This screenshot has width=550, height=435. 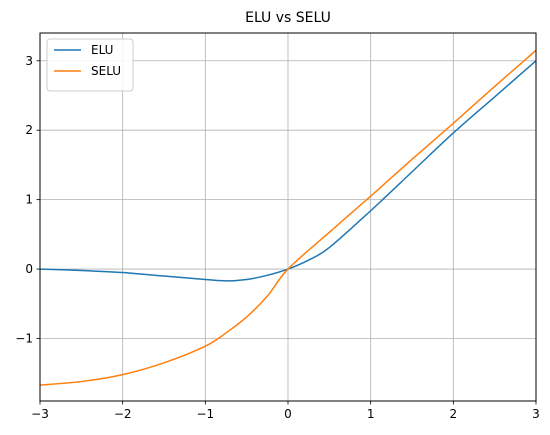 I want to click on x-tick-label: −3, so click(x=40, y=414).